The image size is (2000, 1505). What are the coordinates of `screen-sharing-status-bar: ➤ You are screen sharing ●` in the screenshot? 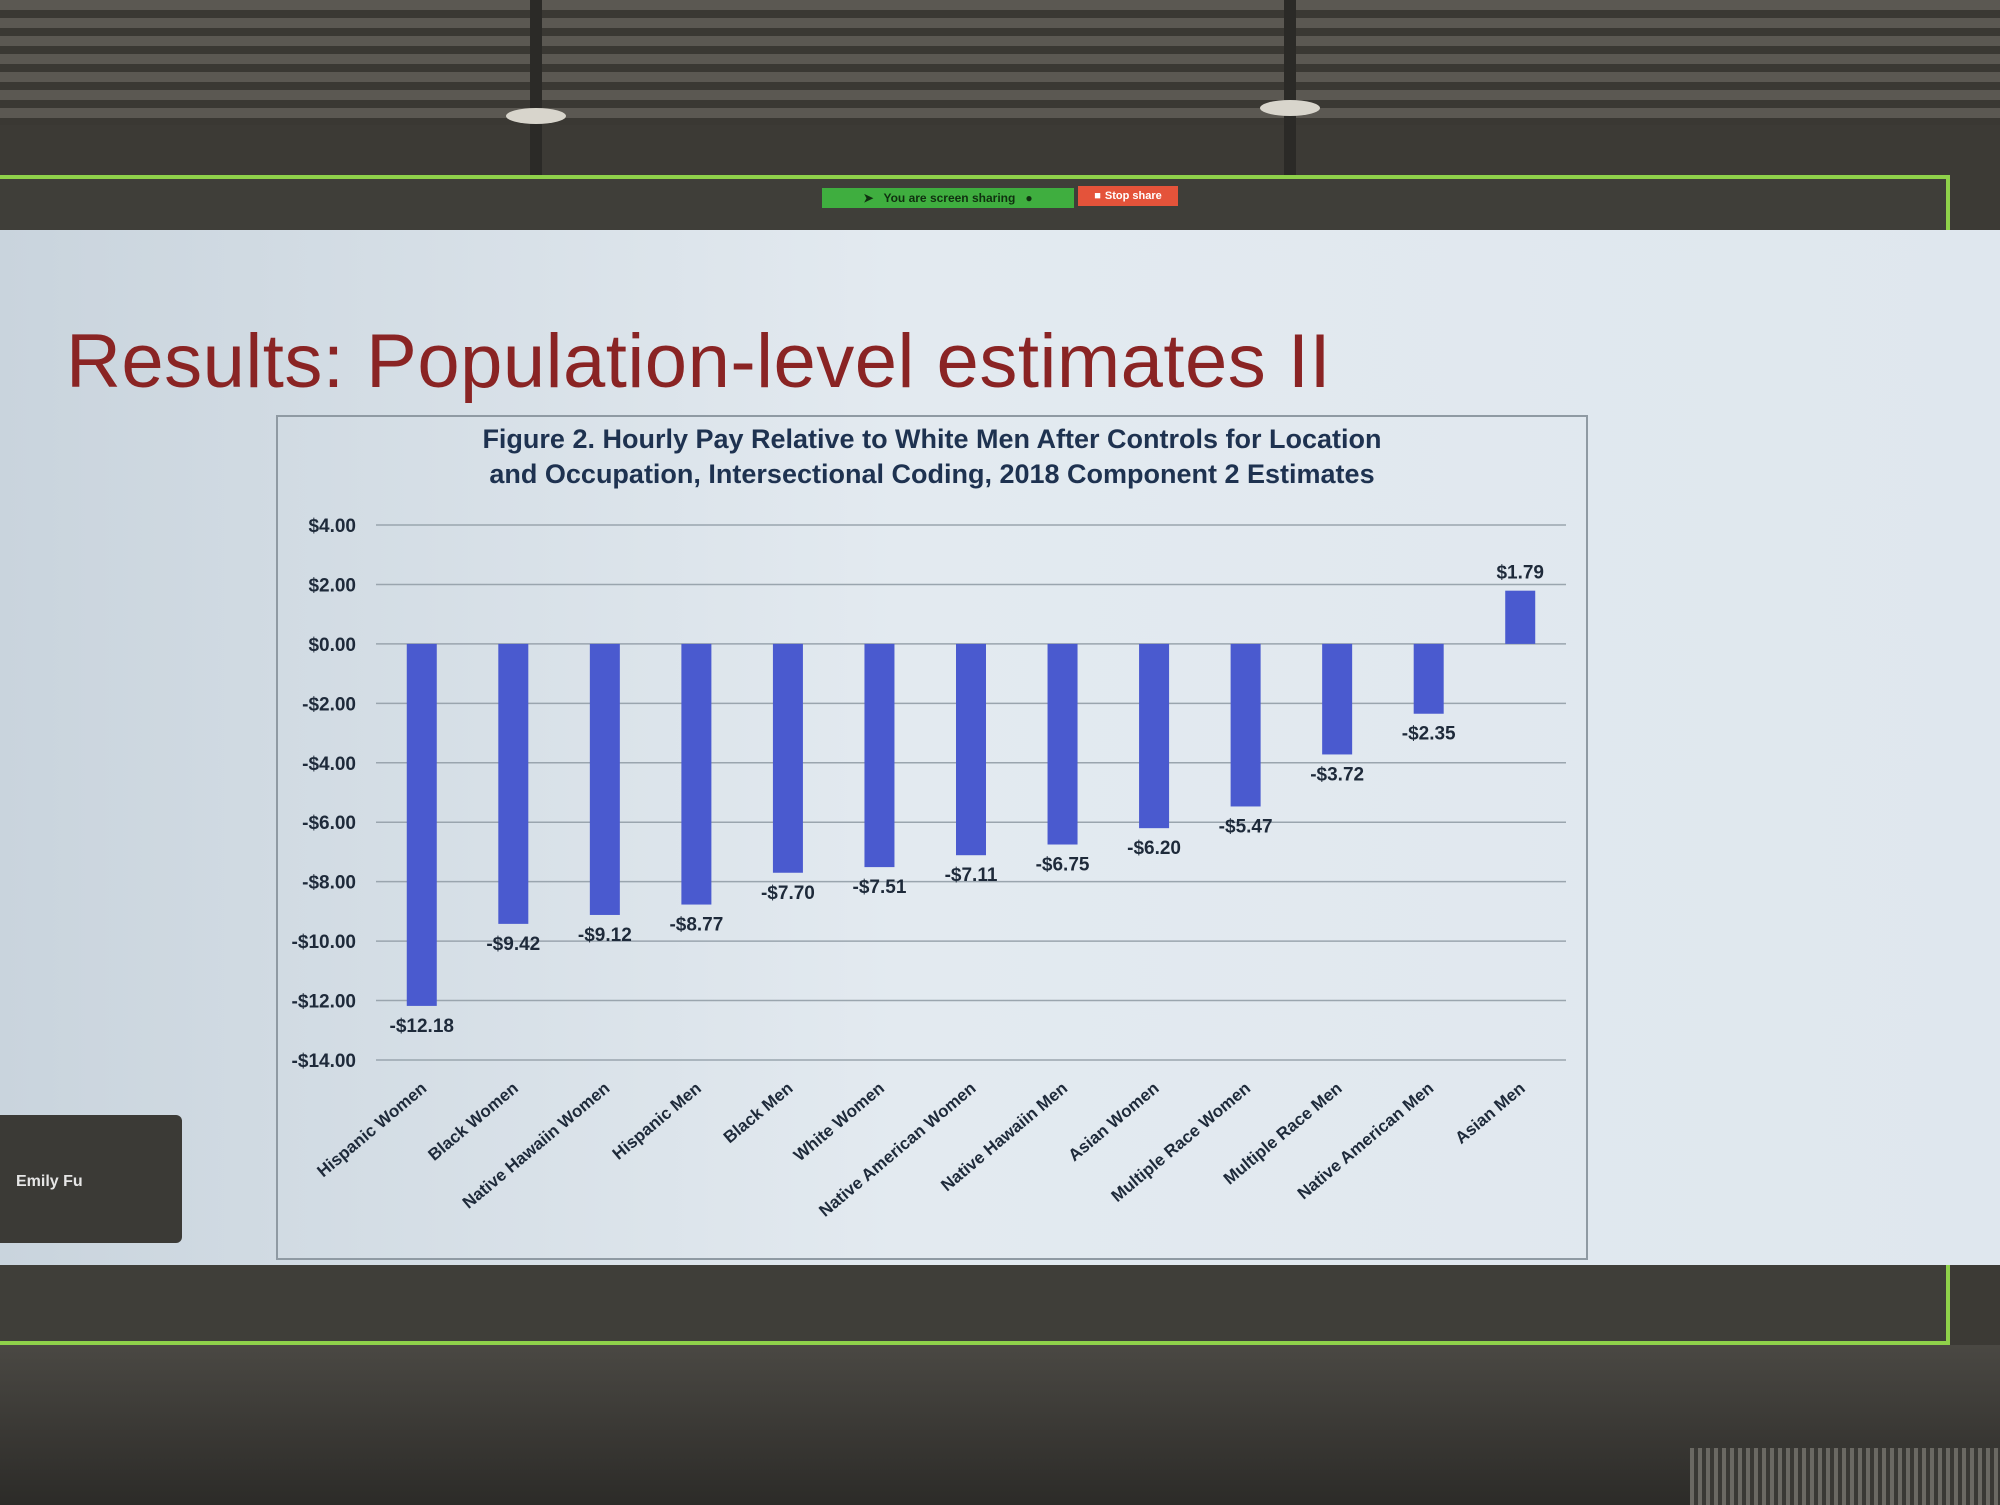 It's located at (948, 198).